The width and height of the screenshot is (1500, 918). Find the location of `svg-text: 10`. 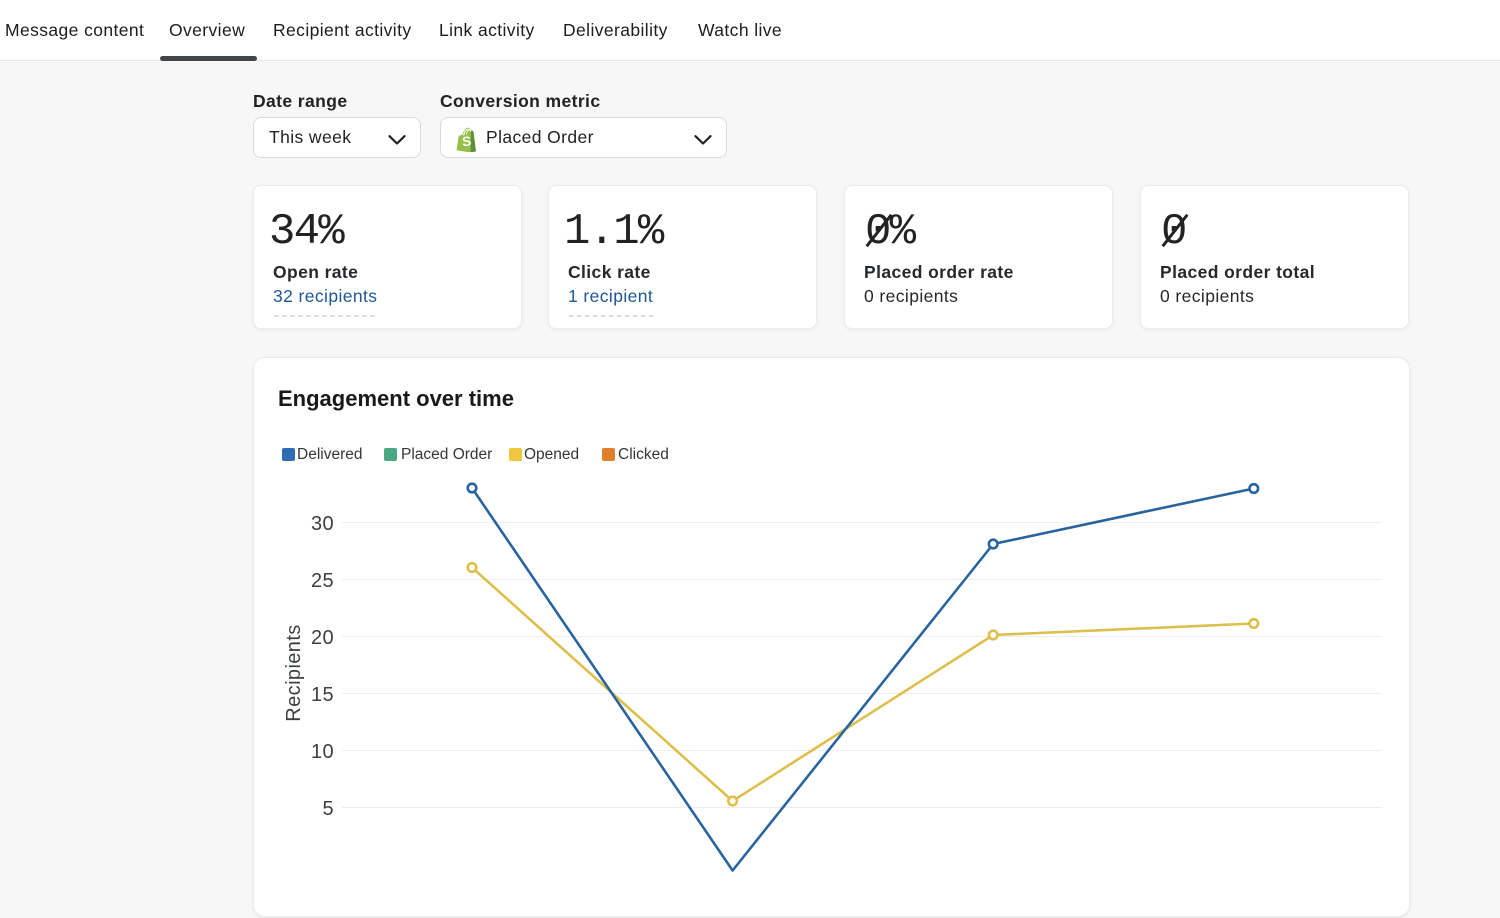

svg-text: 10 is located at coordinates (322, 752).